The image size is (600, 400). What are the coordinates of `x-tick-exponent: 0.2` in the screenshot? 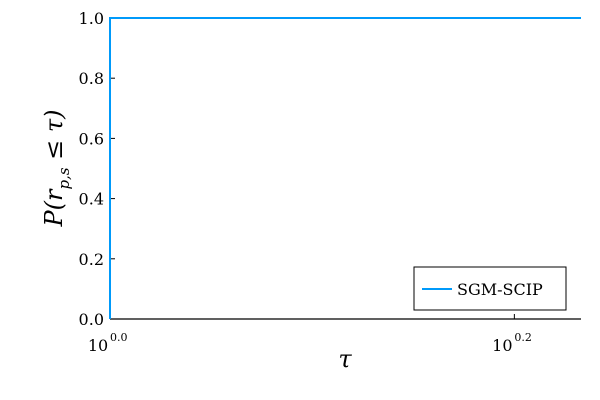 It's located at (523, 337).